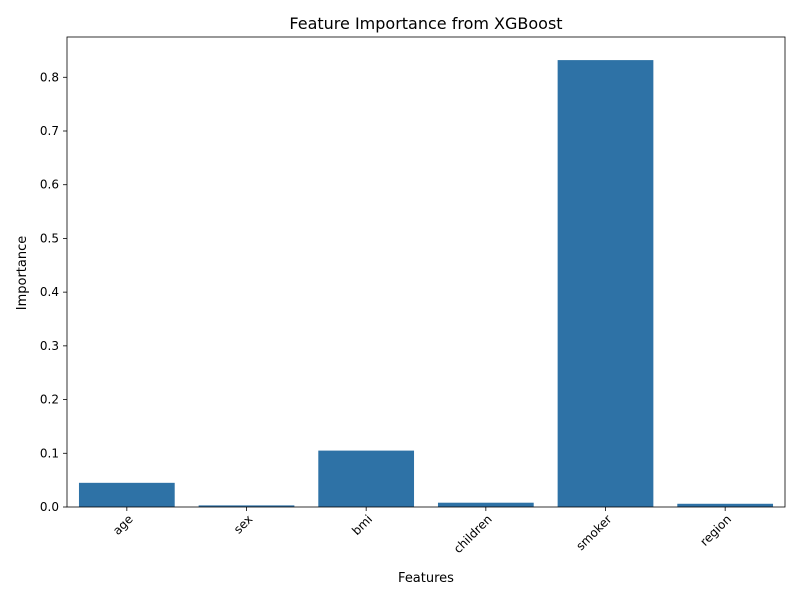  What do you see at coordinates (366, 478) in the screenshot?
I see `bar-bmi` at bounding box center [366, 478].